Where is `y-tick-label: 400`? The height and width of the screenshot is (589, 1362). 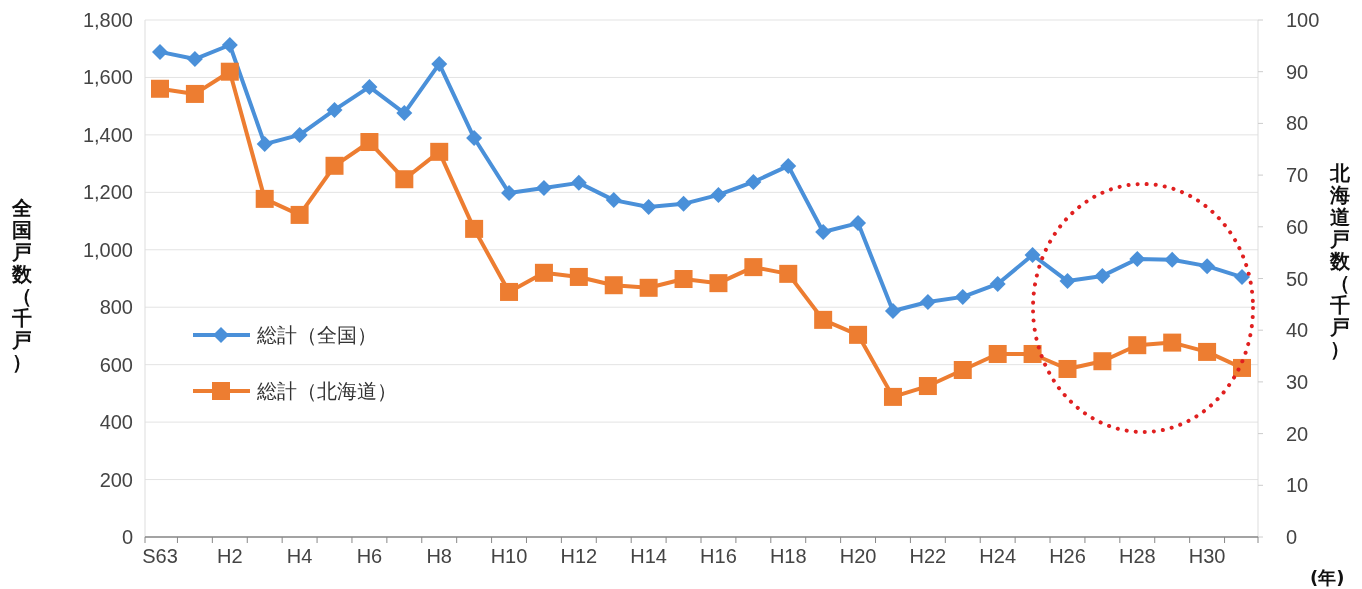 y-tick-label: 400 is located at coordinates (116, 422).